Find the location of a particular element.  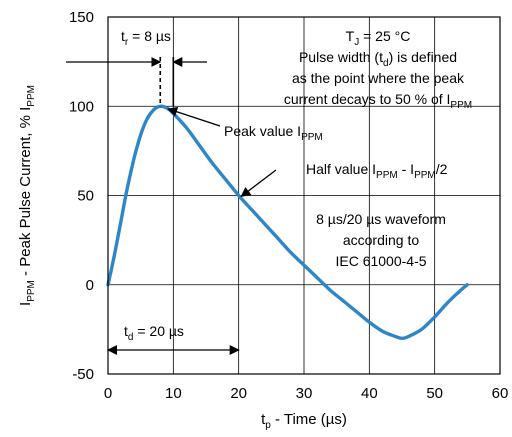

pulse-width-definition-line: Pulse width (td) is defined is located at coordinates (378, 59).